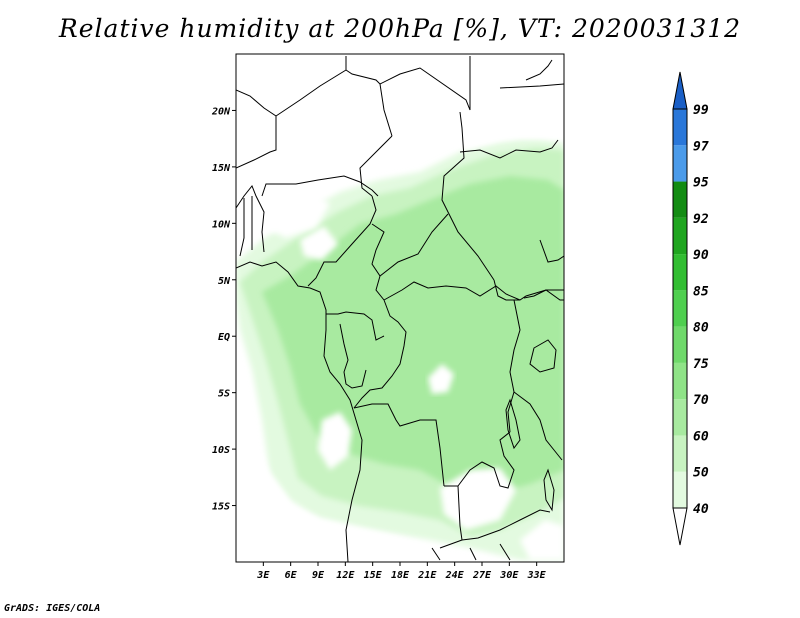 This screenshot has width=800, height=618. Describe the element at coordinates (513, 424) in the screenshot. I see `lake-tanganyika` at that location.